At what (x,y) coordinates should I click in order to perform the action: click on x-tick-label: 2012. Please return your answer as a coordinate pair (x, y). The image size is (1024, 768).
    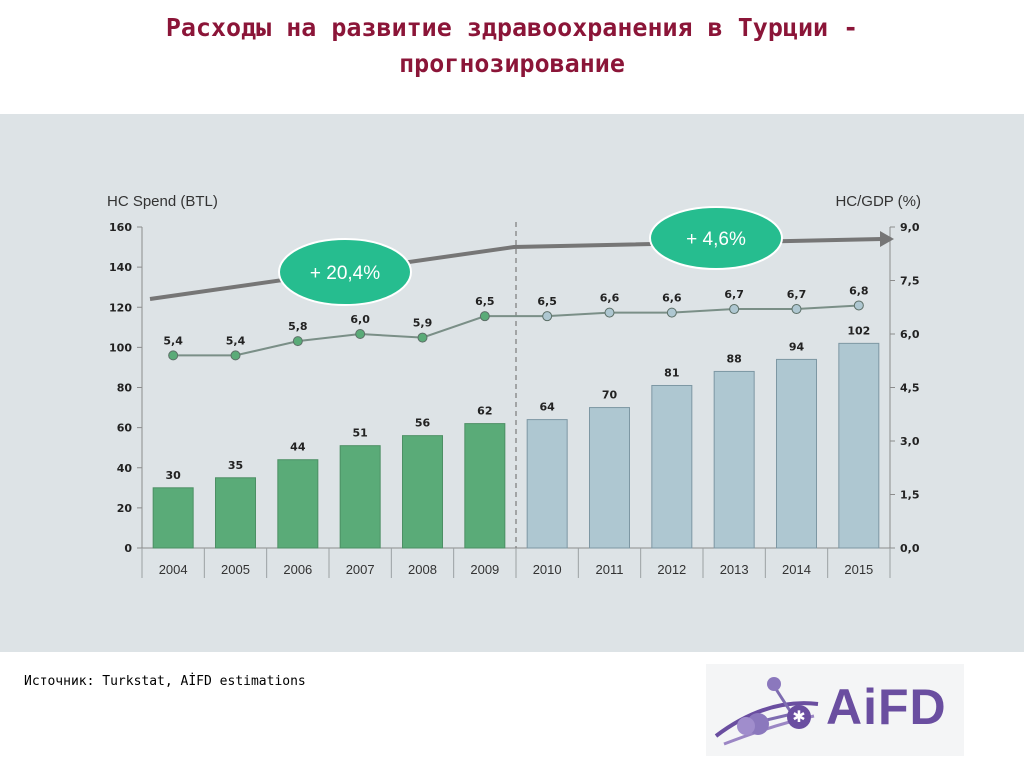
    Looking at the image, I should click on (671, 569).